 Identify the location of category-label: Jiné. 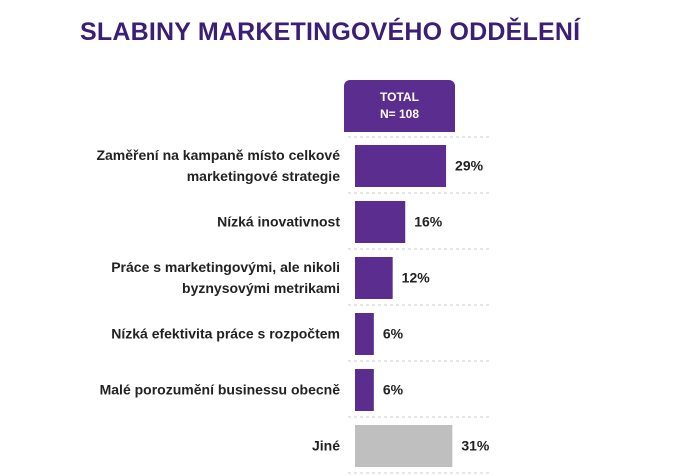
(325, 445).